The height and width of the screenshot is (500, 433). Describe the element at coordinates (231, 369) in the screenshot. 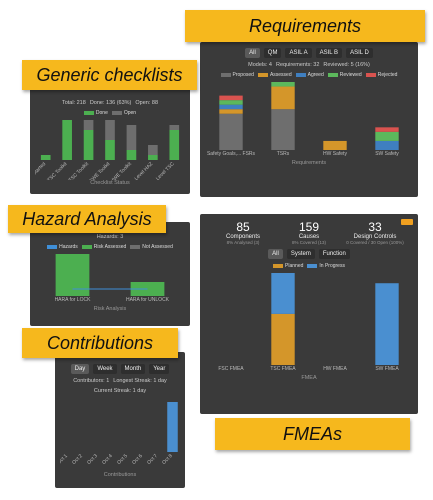

I see `category-label: FSC FMEA` at that location.